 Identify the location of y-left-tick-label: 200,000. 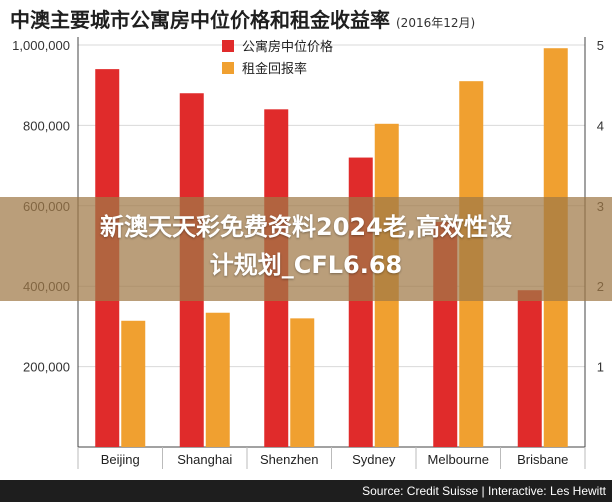
(46, 367).